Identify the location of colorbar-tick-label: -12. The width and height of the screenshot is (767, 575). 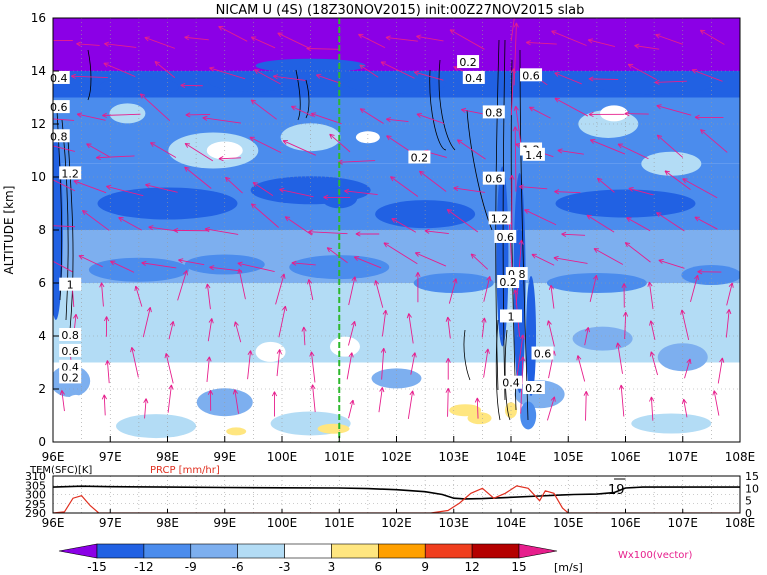
(144, 567).